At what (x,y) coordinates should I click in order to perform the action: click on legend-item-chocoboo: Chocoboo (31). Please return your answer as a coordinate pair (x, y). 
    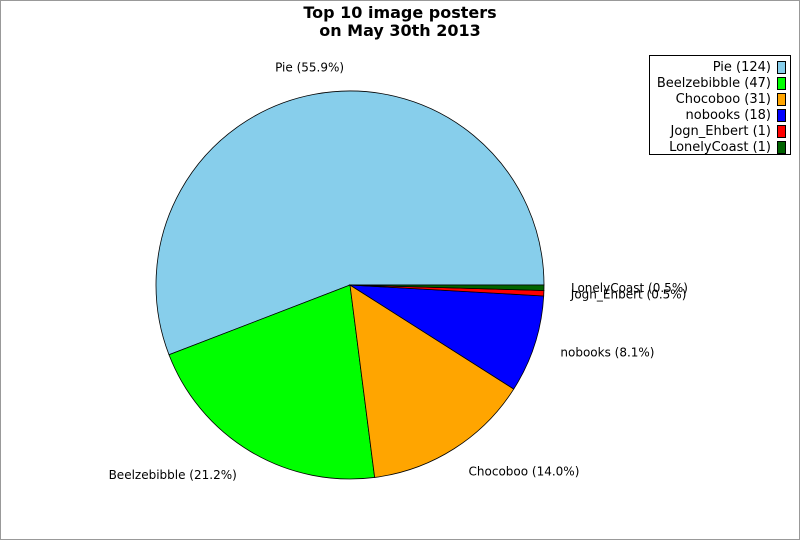
    Looking at the image, I should click on (731, 99).